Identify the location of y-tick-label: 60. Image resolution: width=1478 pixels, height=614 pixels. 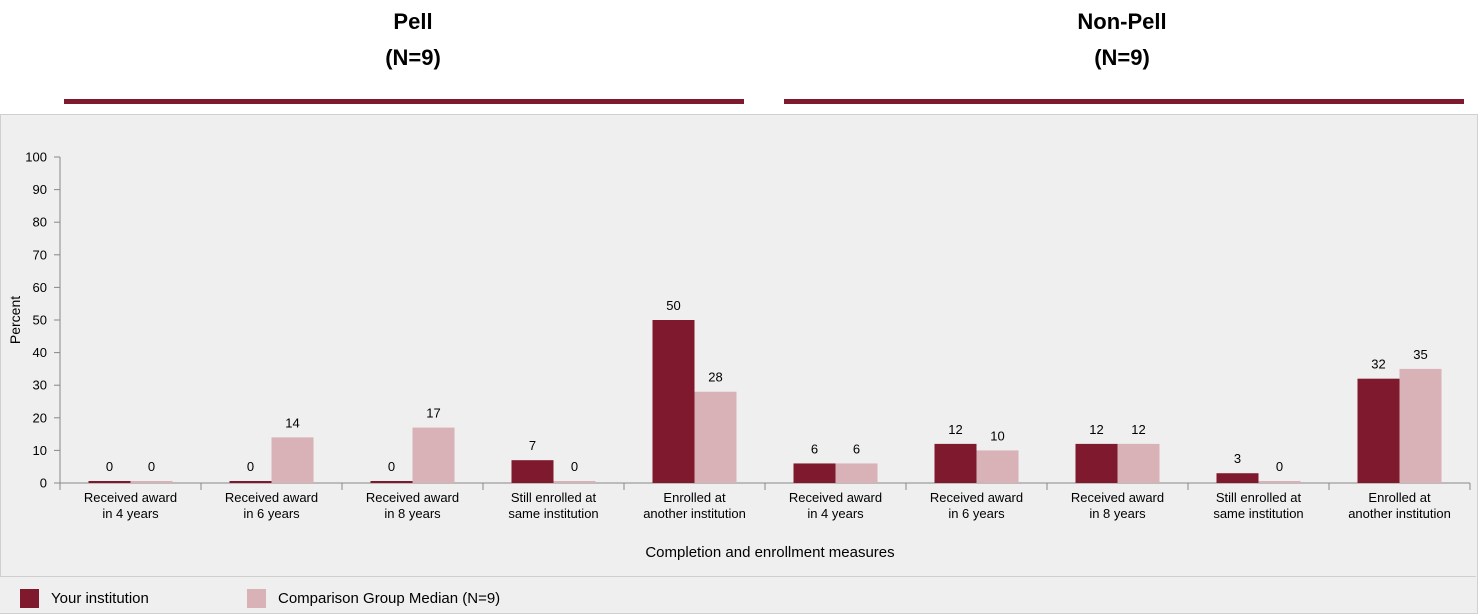
(40, 287).